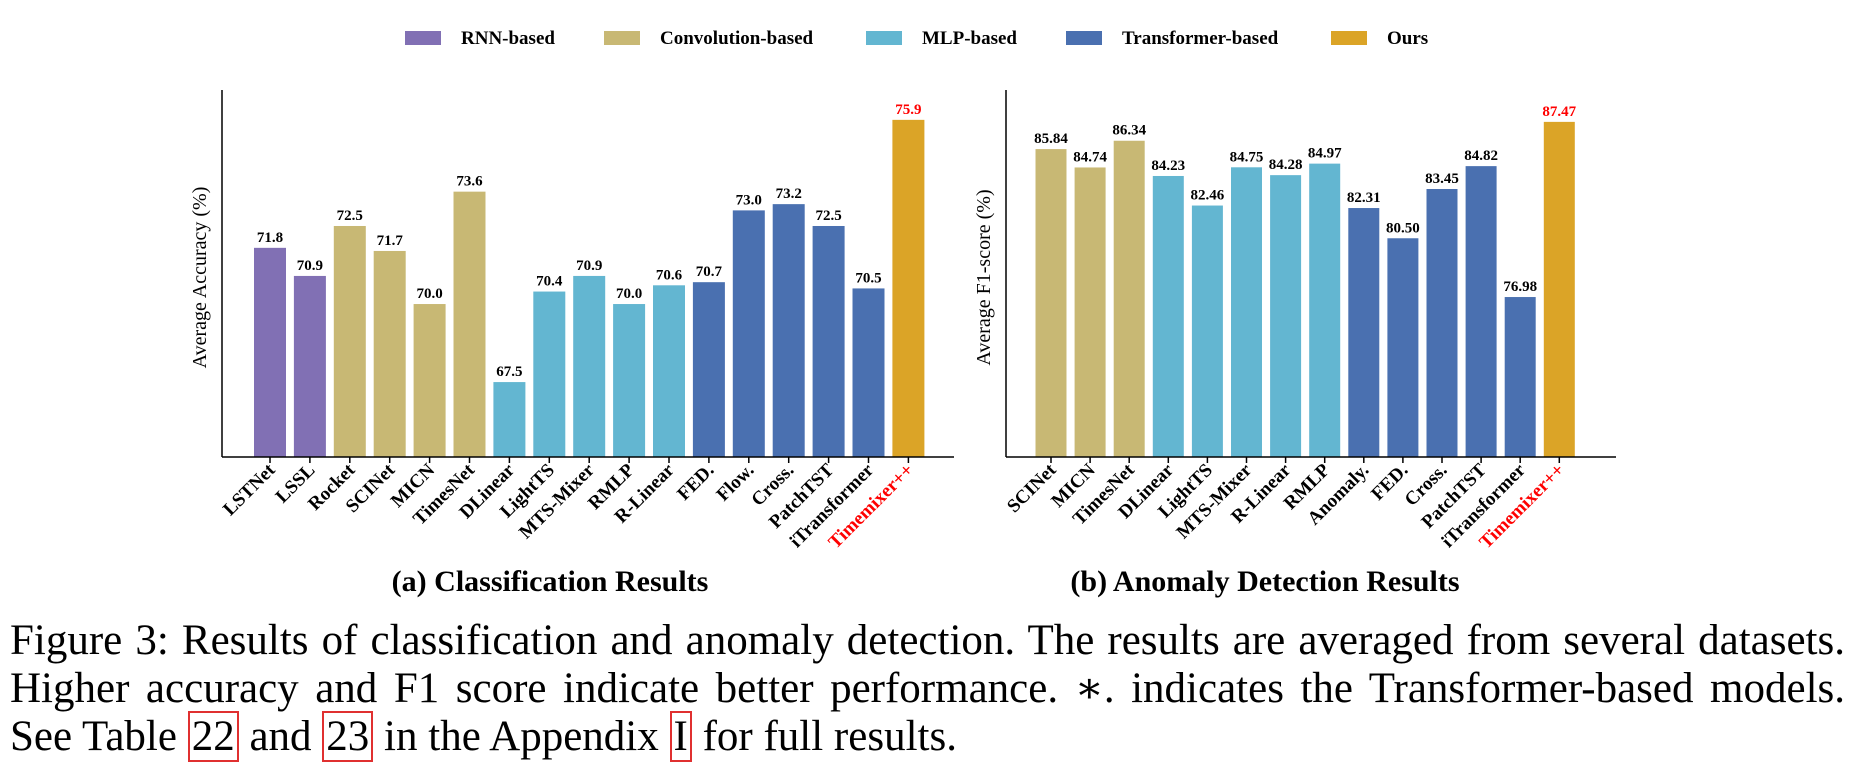 This screenshot has height=782, width=1852. What do you see at coordinates (748, 333) in the screenshot?
I see `bar-flow` at bounding box center [748, 333].